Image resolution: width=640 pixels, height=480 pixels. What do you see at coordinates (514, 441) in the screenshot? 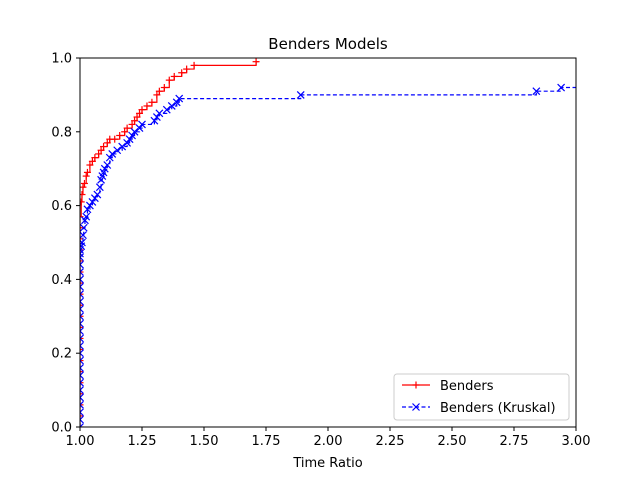
I see `x-tick-label: 2.75` at bounding box center [514, 441].